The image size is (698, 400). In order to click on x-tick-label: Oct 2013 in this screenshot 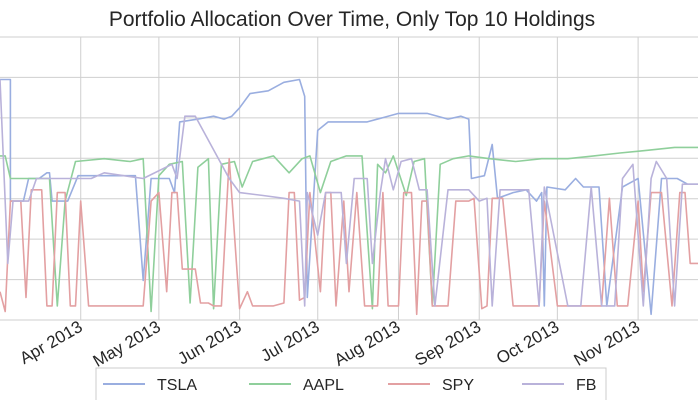, I will do `click(527, 342)`.